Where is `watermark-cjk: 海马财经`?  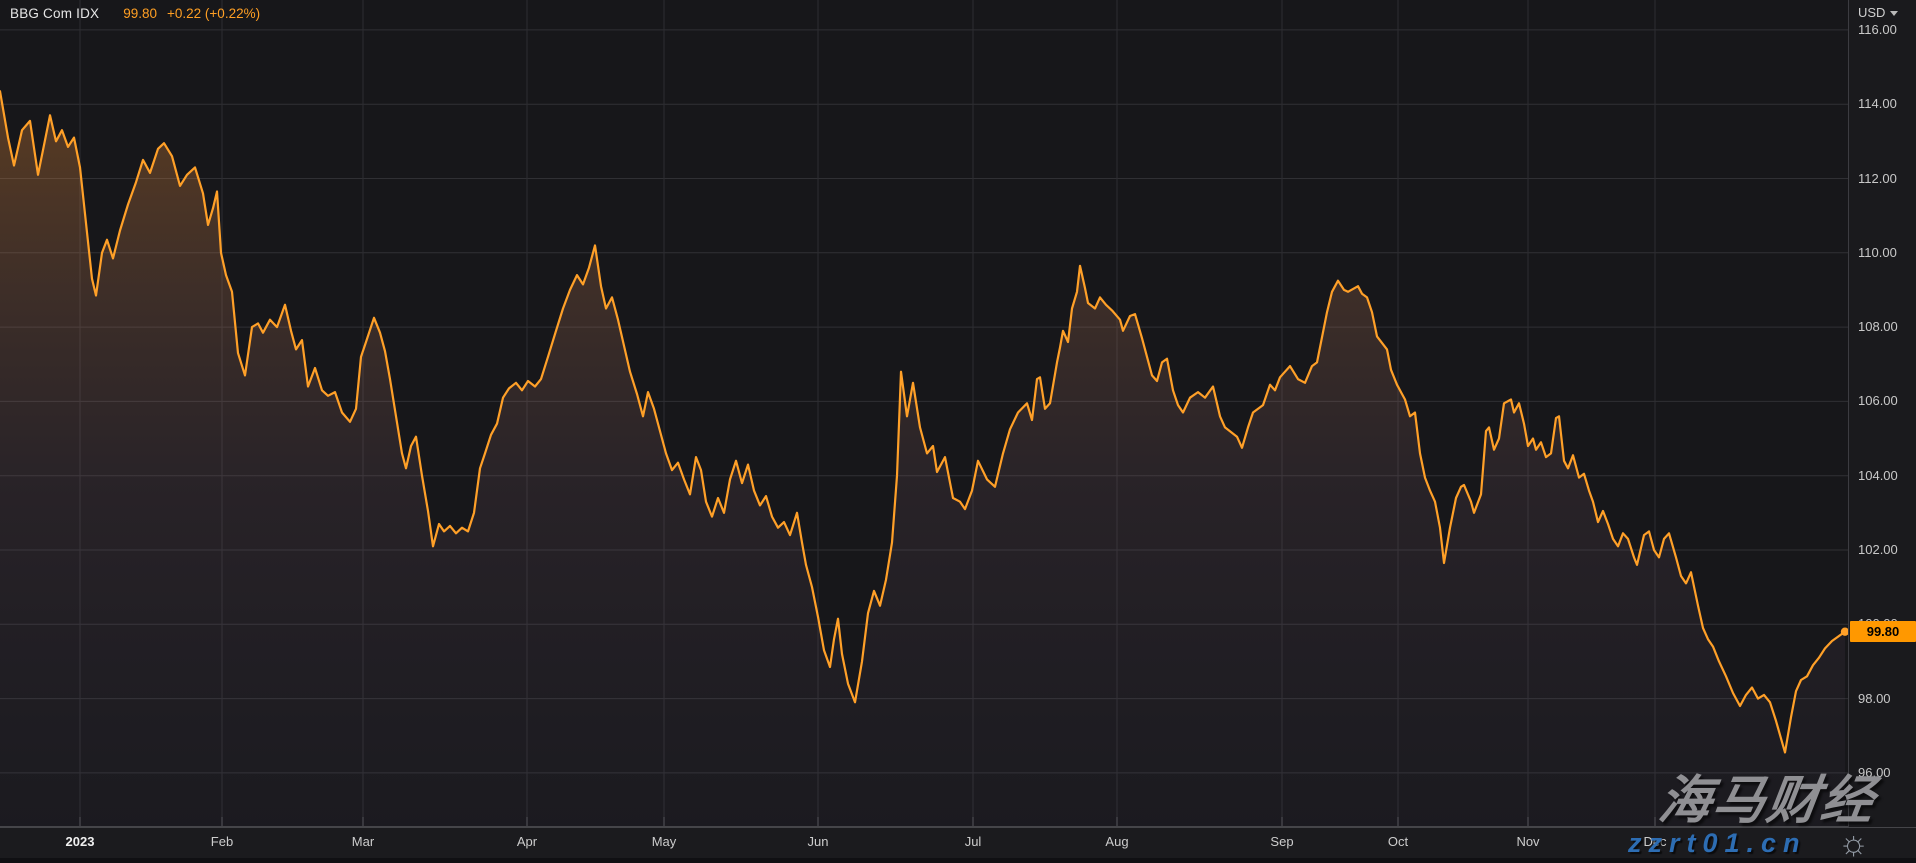 watermark-cjk: 海马财经 is located at coordinates (1767, 801).